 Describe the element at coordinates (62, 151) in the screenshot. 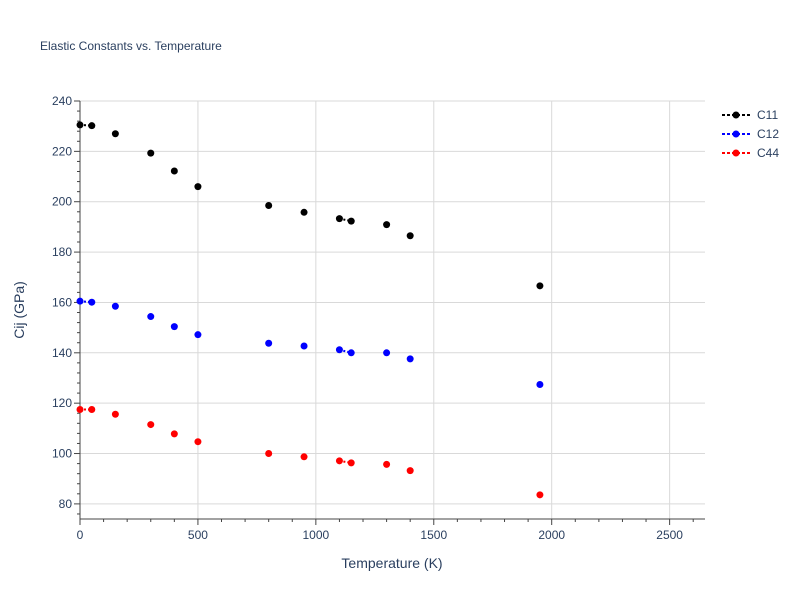

I see `y-tick-label: 220` at that location.